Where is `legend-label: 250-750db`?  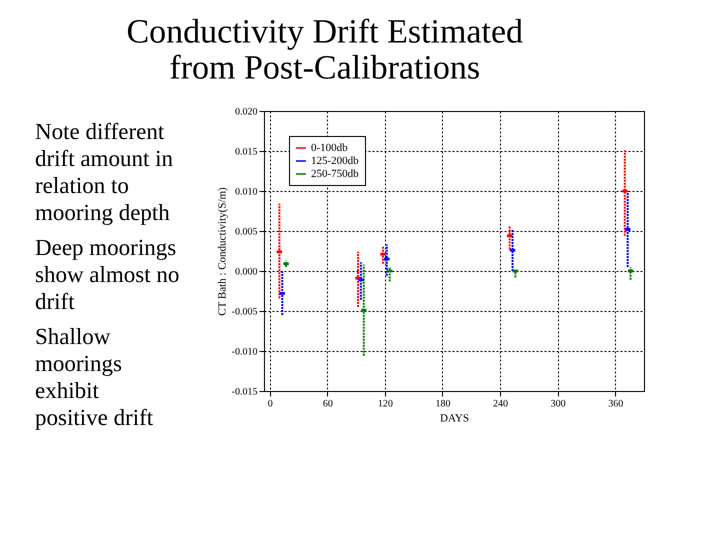
legend-label: 250-750db is located at coordinates (335, 174).